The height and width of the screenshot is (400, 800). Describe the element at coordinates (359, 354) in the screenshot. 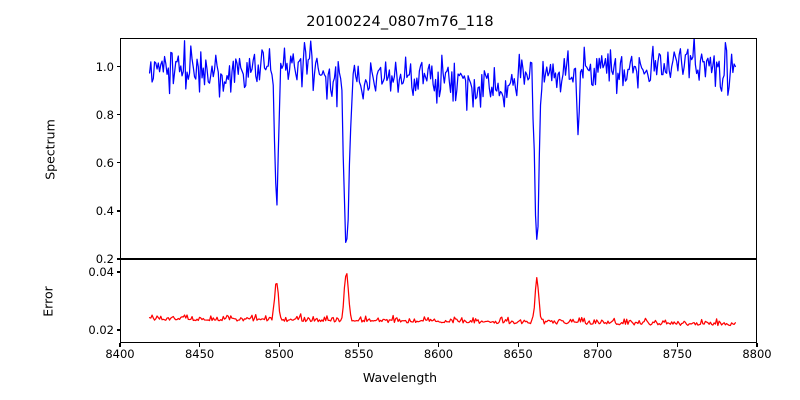

I see `x-tick-label-8550: 8550` at that location.